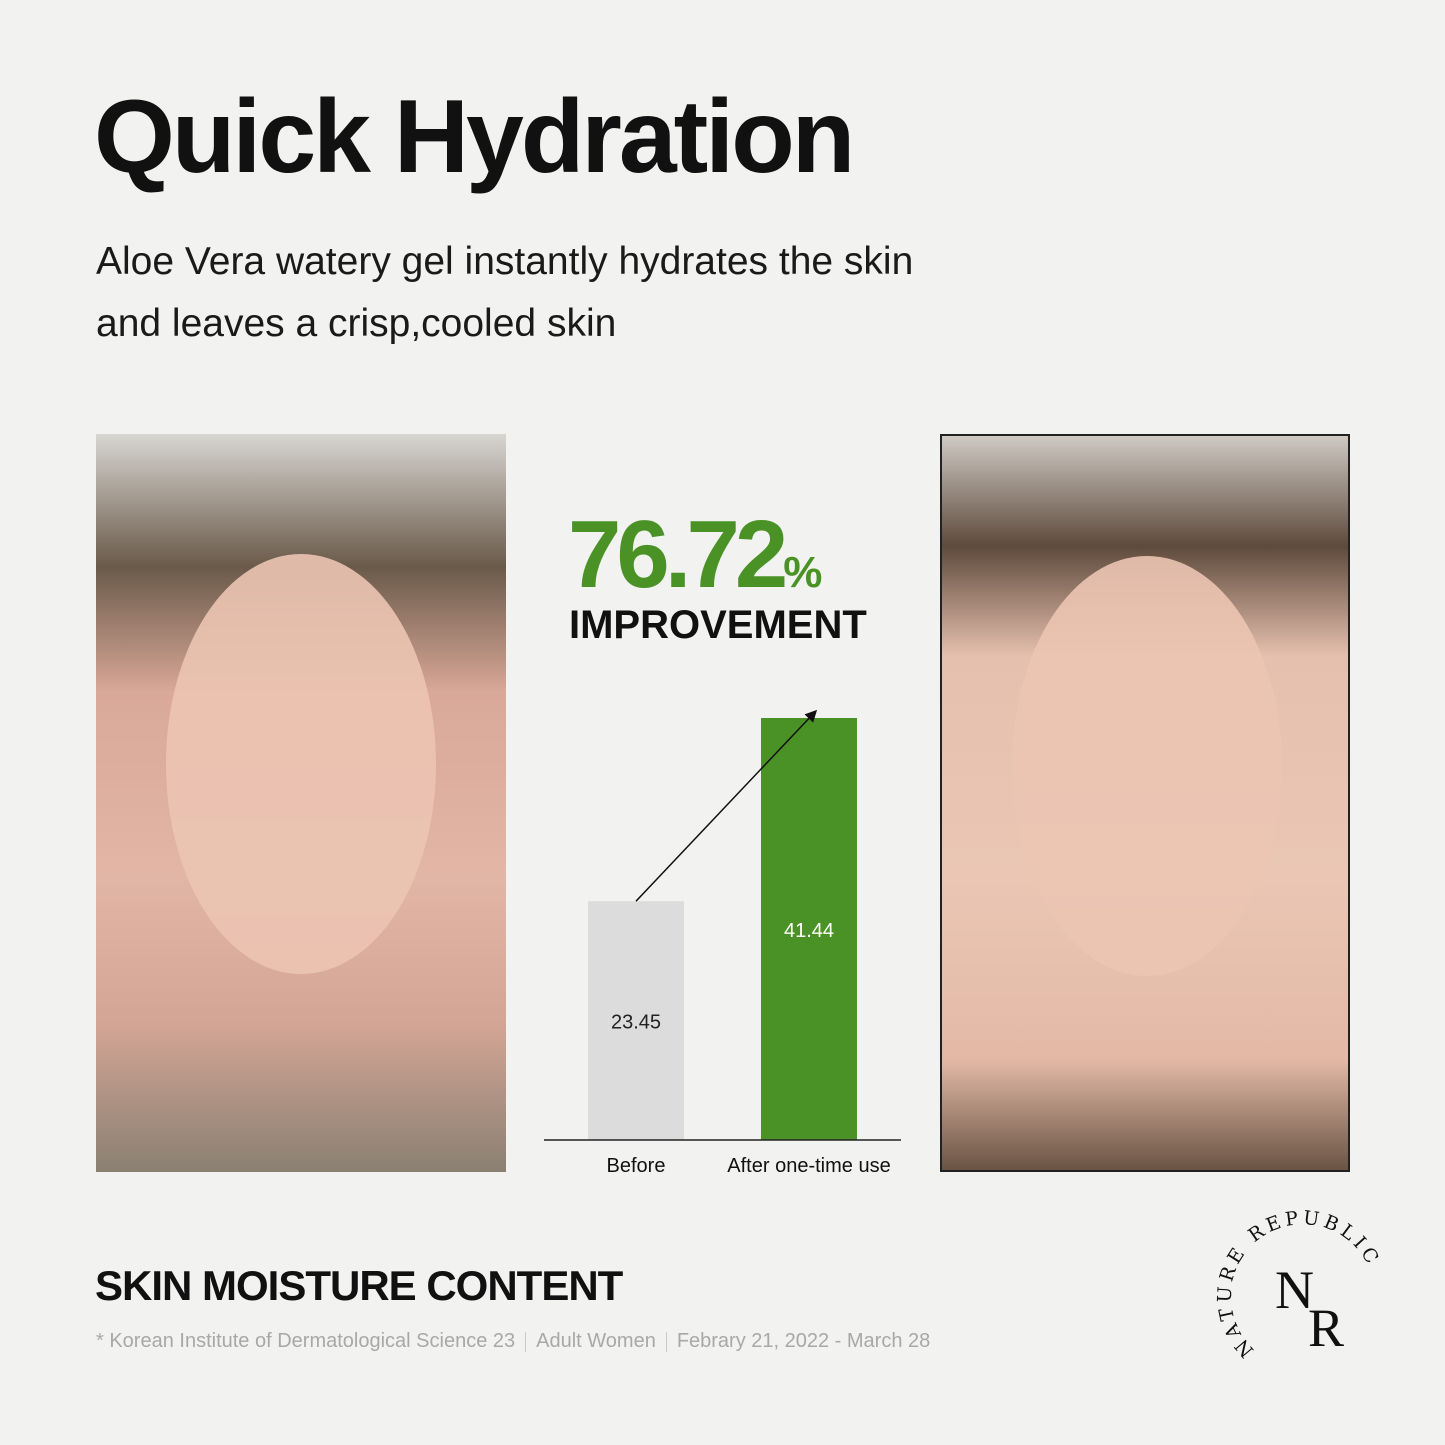  What do you see at coordinates (718, 625) in the screenshot?
I see `improvement-label: IMPROVEMENT` at bounding box center [718, 625].